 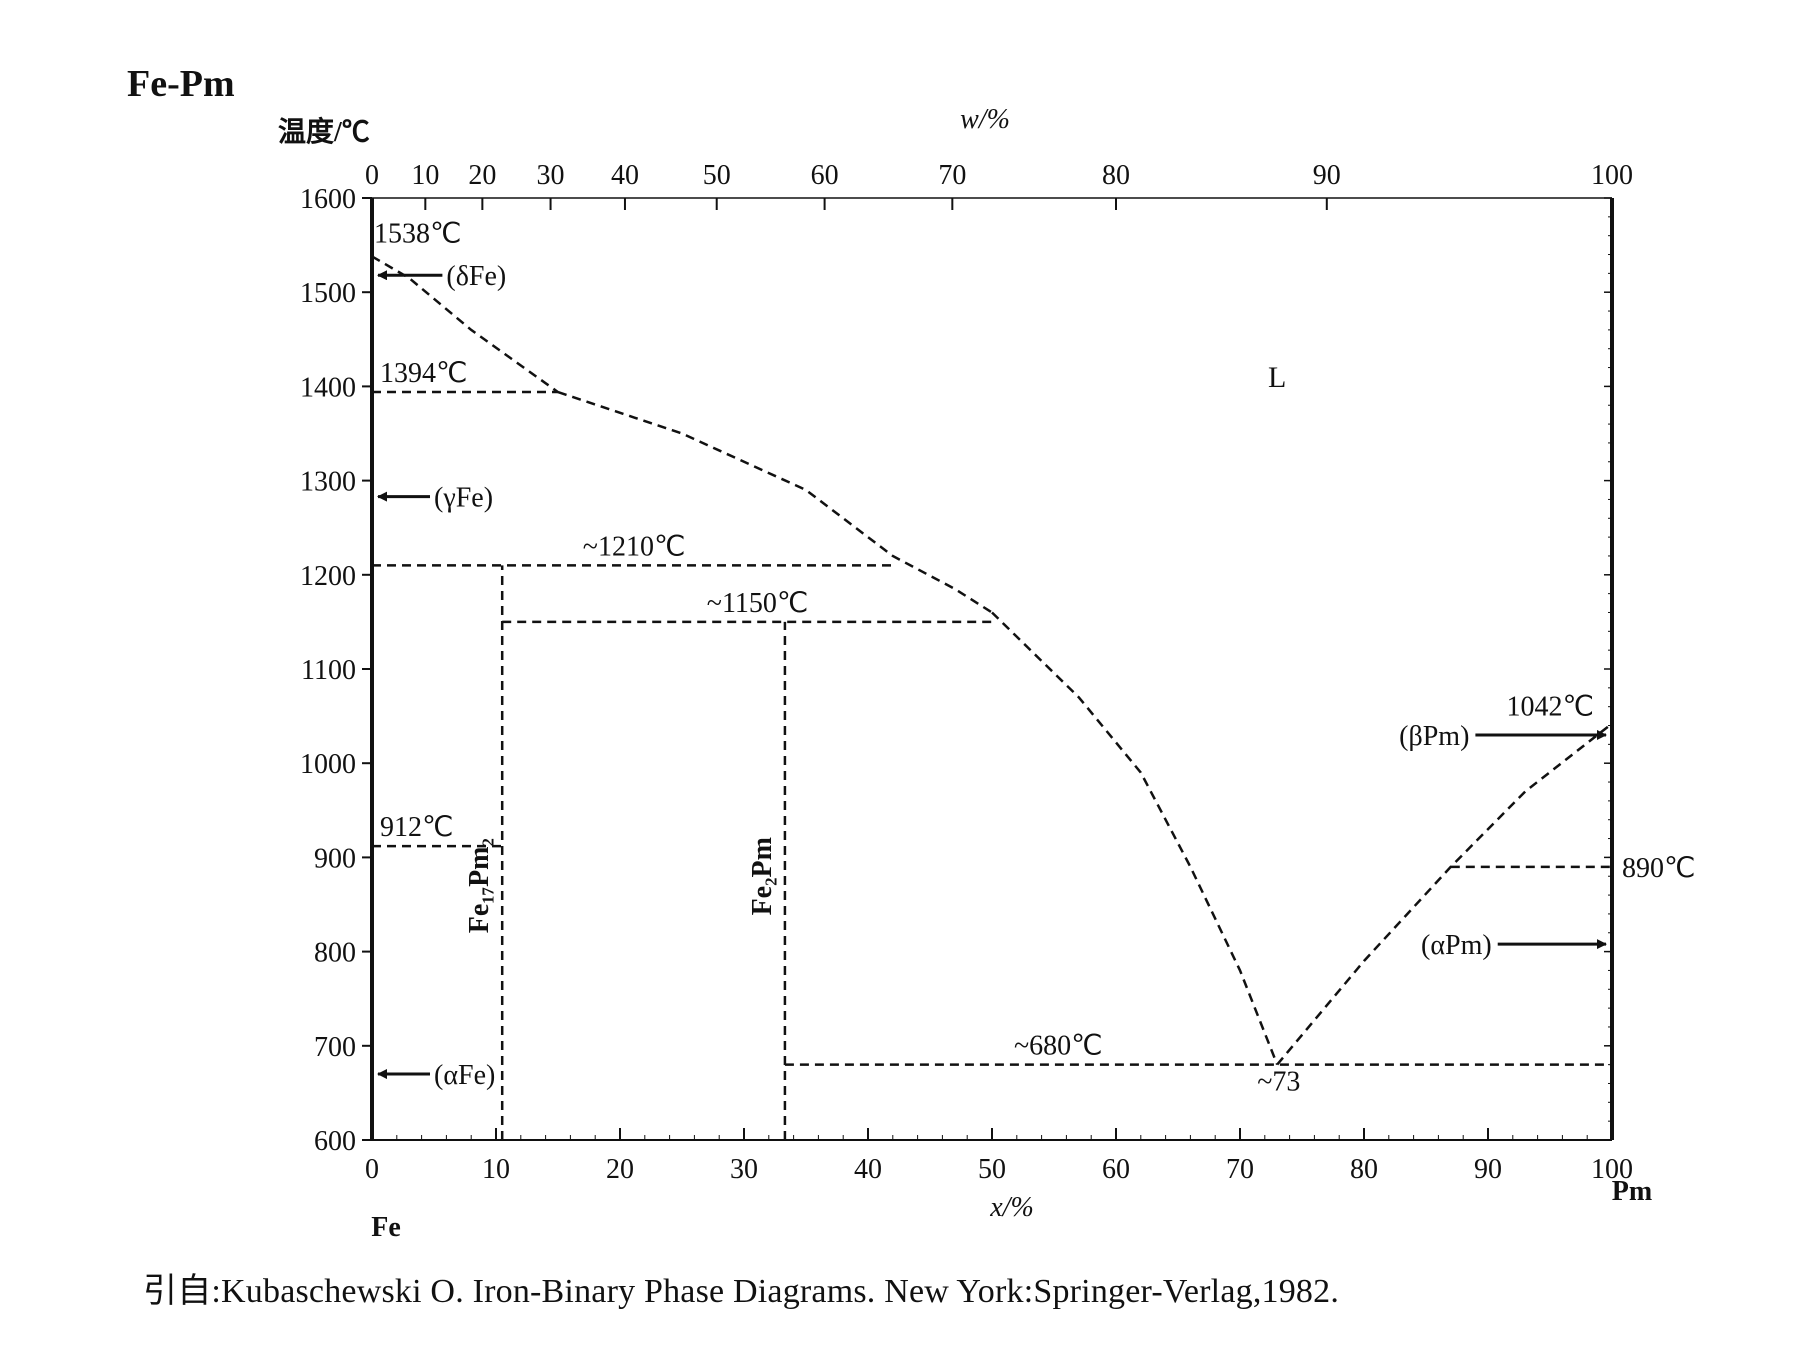 What do you see at coordinates (335, 1047) in the screenshot?
I see `y-tick-label: 700` at bounding box center [335, 1047].